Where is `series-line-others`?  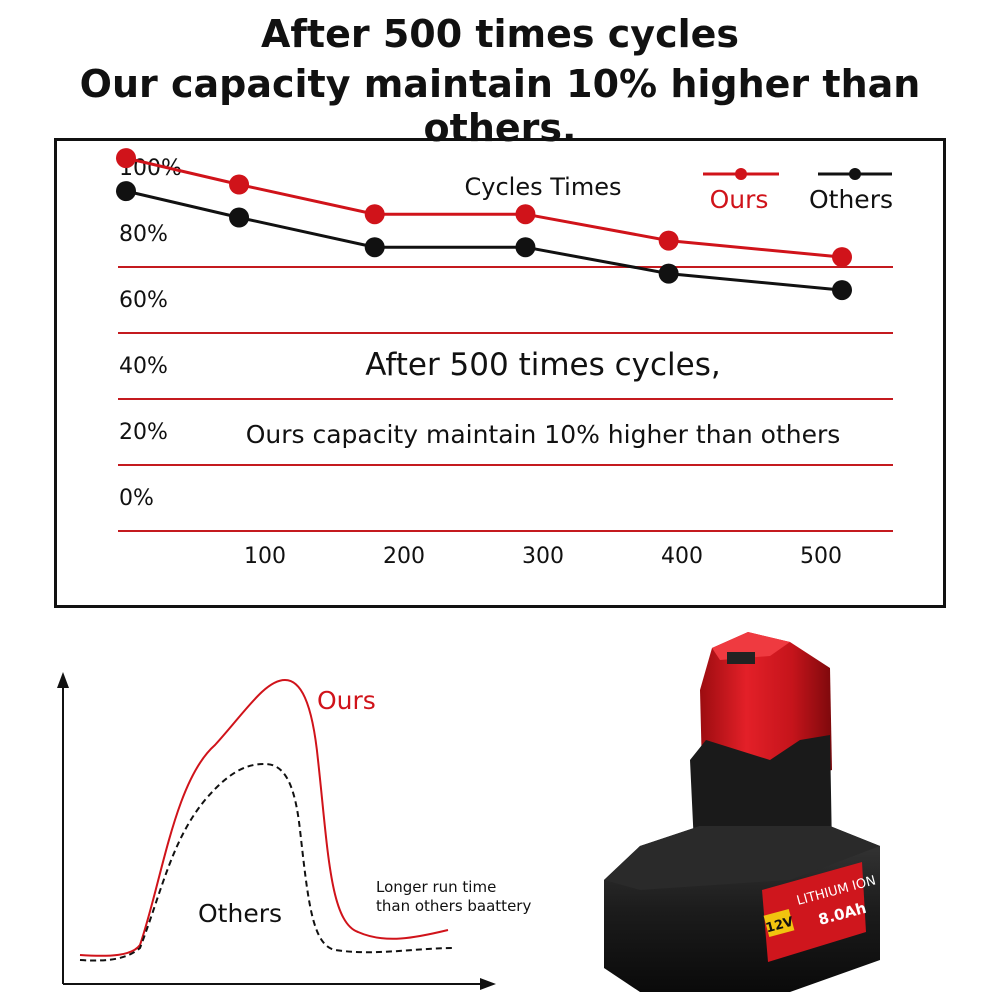
series-line-others is located at coordinates (484, 240).